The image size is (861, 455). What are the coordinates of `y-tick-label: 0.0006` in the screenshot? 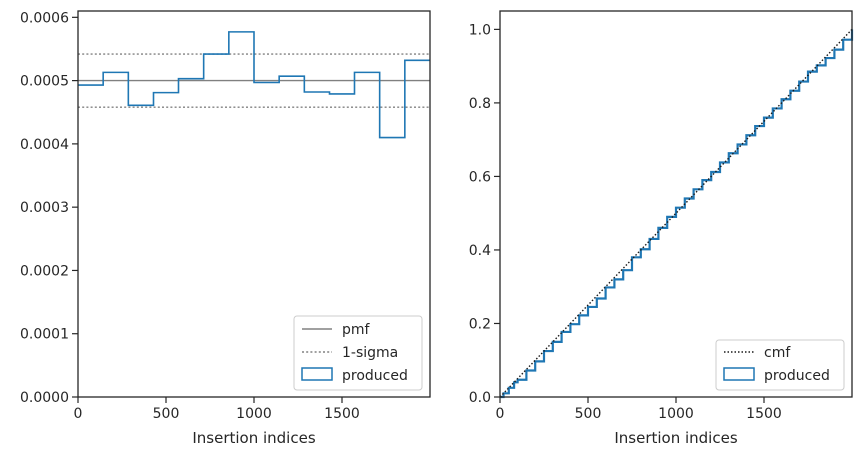 It's located at (44, 18).